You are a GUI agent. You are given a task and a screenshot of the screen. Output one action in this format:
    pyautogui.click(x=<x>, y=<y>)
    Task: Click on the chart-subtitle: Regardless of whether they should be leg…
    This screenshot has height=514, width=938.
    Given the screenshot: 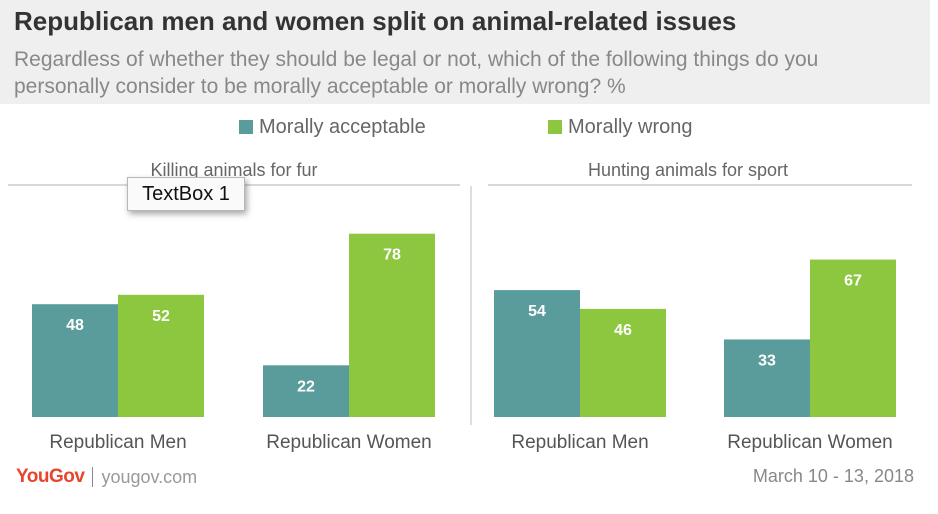 What is the action you would take?
    pyautogui.click(x=416, y=73)
    